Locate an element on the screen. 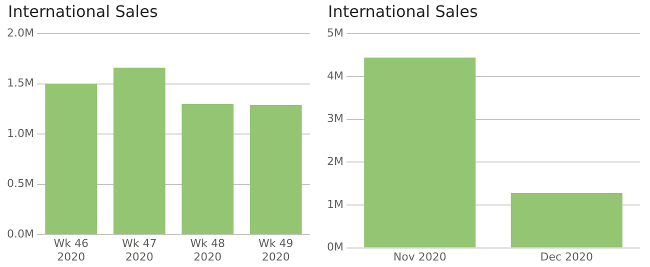 The image size is (650, 267). y-tick-label: 0M is located at coordinates (335, 247).